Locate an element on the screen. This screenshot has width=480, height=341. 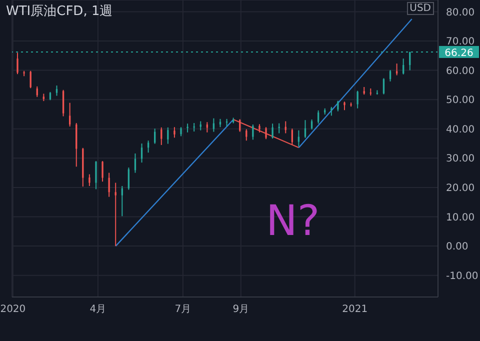
y-tick-label: 30.00 is located at coordinates (460, 159).